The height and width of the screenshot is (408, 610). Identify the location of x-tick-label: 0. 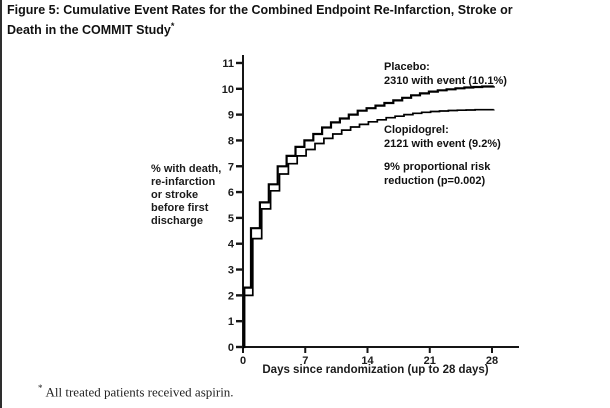
(243, 361).